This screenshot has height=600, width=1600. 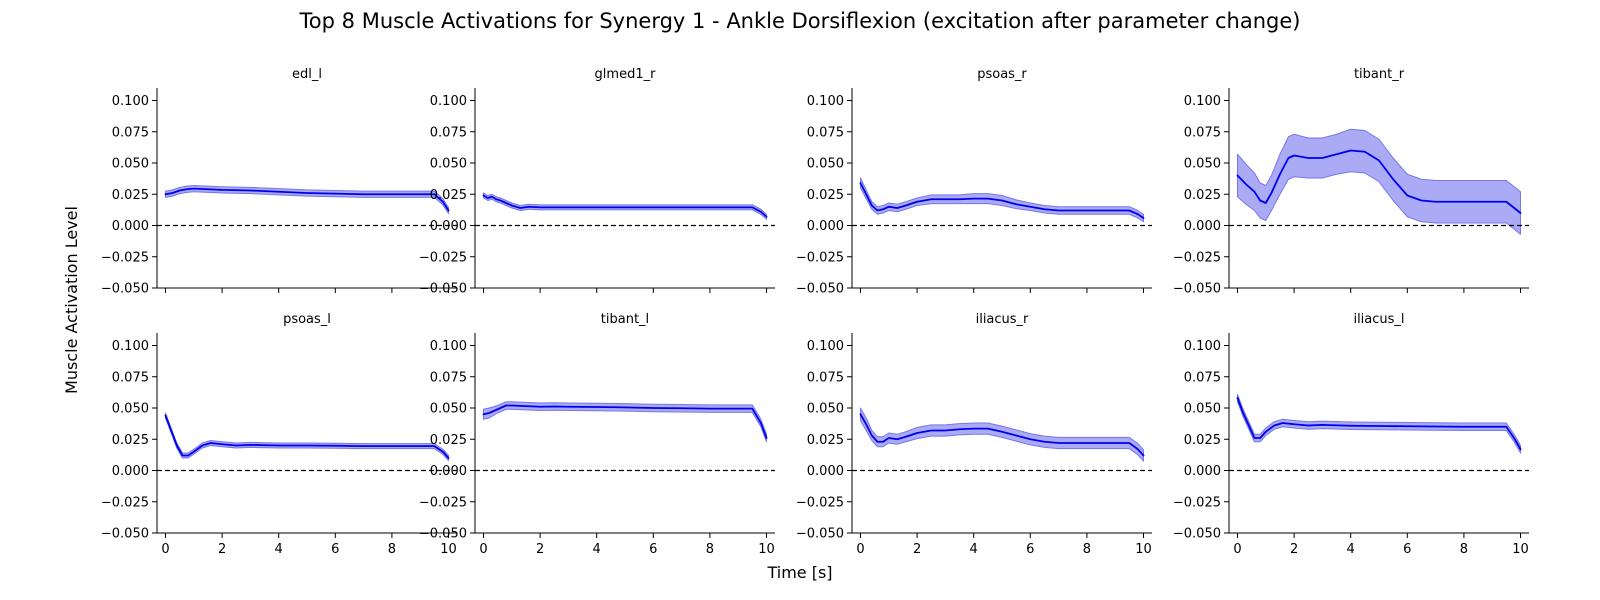 What do you see at coordinates (307, 319) in the screenshot?
I see `subplot-title: psoas_l` at bounding box center [307, 319].